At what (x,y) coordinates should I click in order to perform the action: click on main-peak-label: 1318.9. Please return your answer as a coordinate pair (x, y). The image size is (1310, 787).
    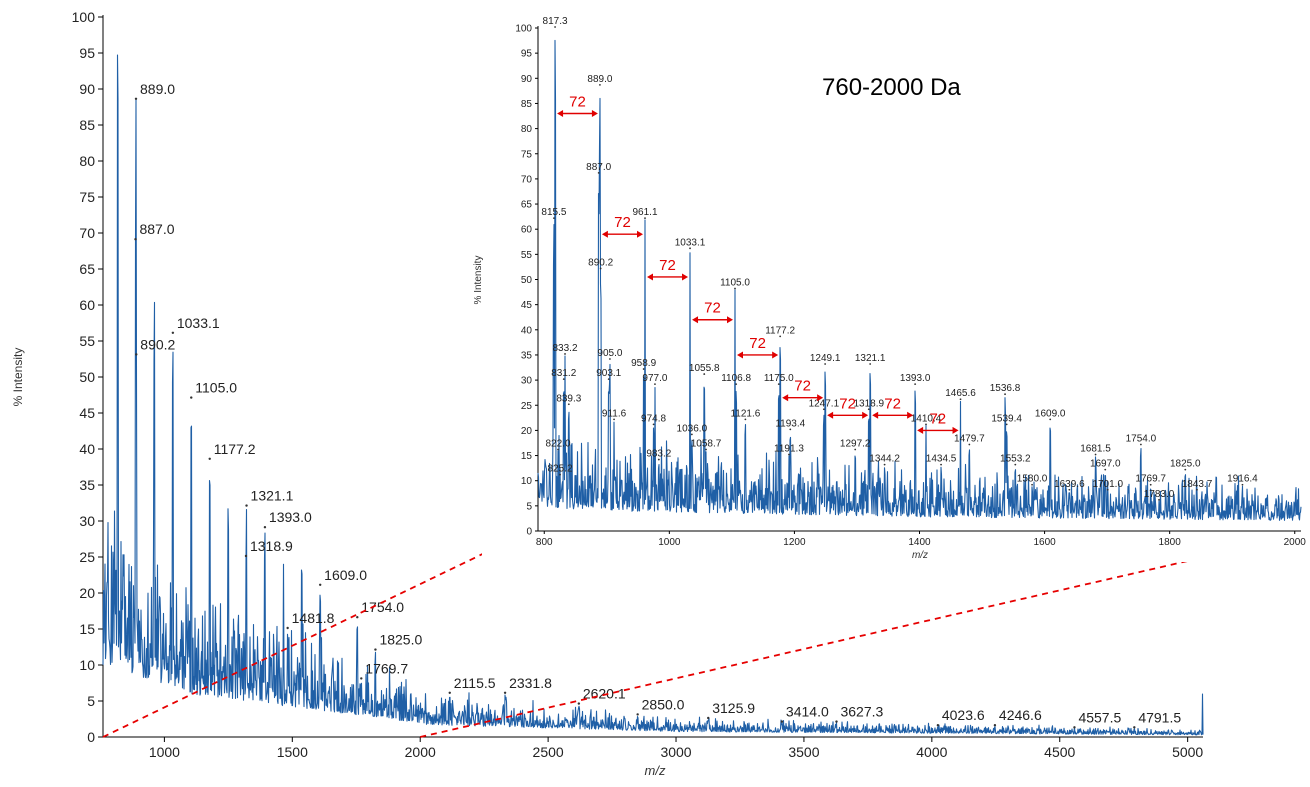
    Looking at the image, I should click on (271, 546).